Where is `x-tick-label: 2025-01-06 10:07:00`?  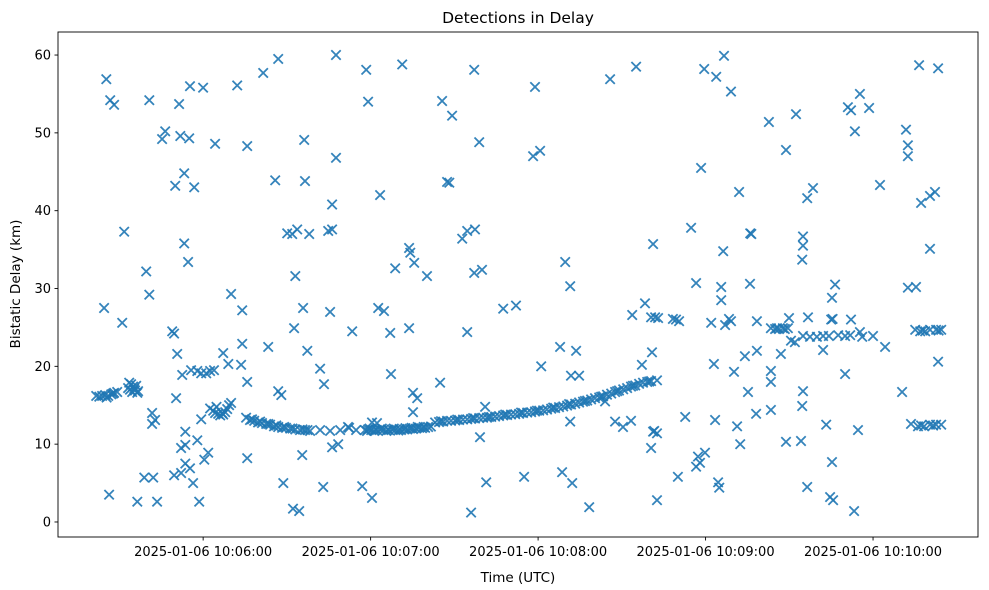
x-tick-label: 2025-01-06 10:07:00 is located at coordinates (371, 552).